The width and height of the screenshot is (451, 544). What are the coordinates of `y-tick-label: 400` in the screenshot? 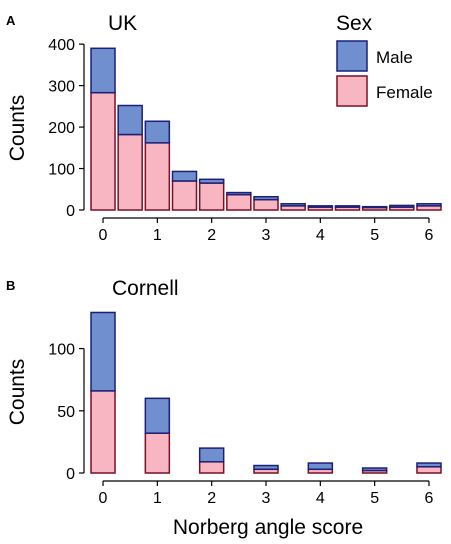 It's located at (61, 45).